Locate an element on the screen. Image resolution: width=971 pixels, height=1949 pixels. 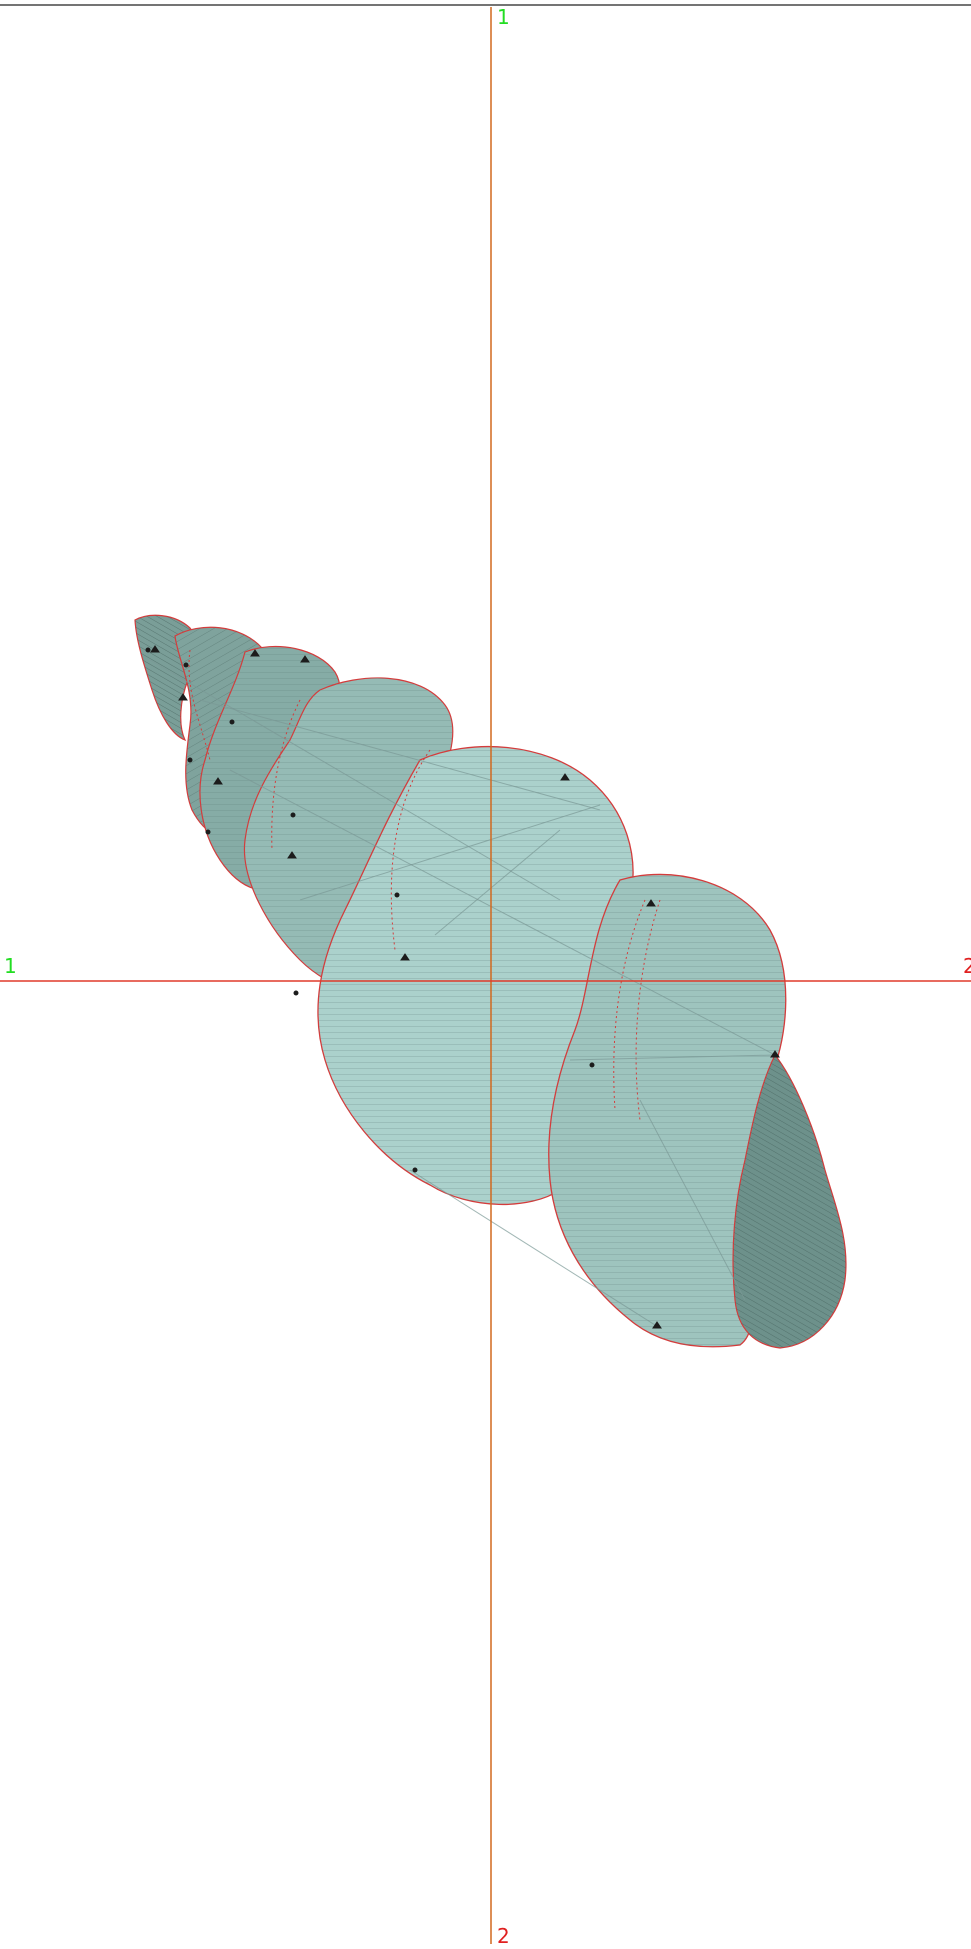
axis-label-bottom: 2 is located at coordinates (503, 1936).